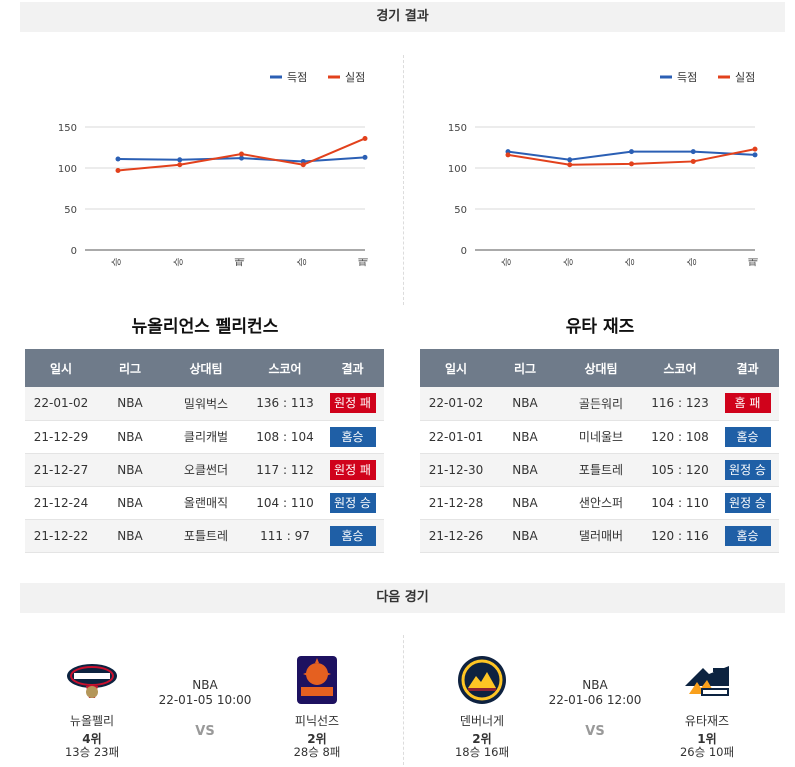  I want to click on cell-date: 21-12-27, so click(61, 470).